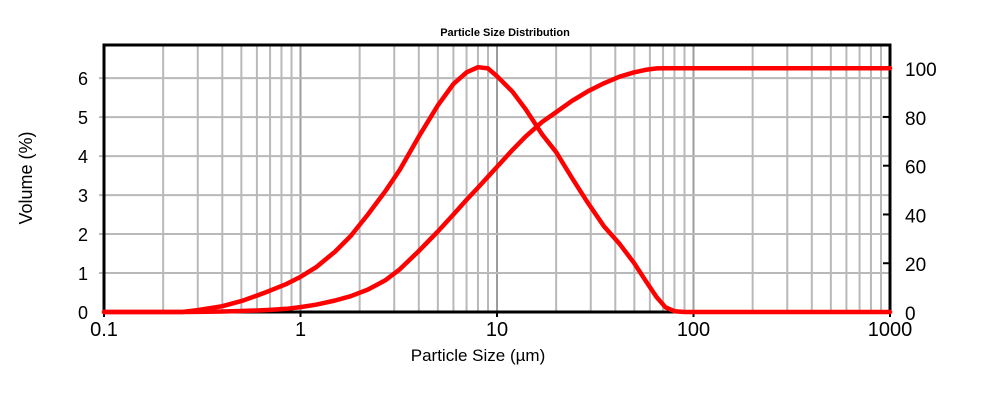  Describe the element at coordinates (83, 274) in the screenshot. I see `y-left-tick-label: 1` at that location.